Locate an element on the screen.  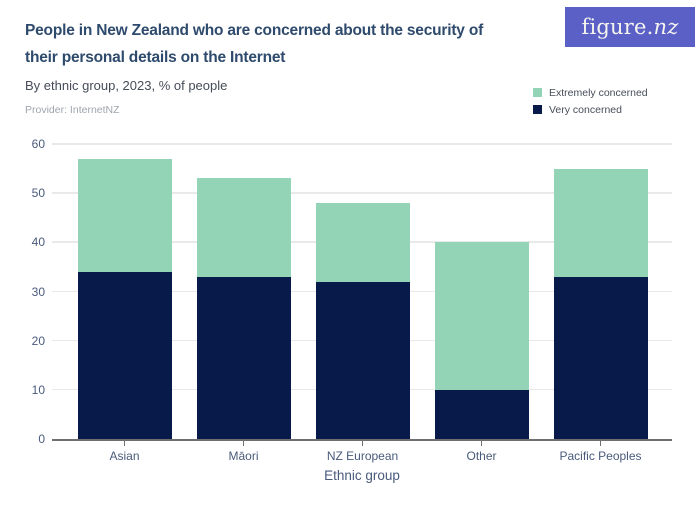
chart-legend: Extremely concerned Very concerned is located at coordinates (590, 101).